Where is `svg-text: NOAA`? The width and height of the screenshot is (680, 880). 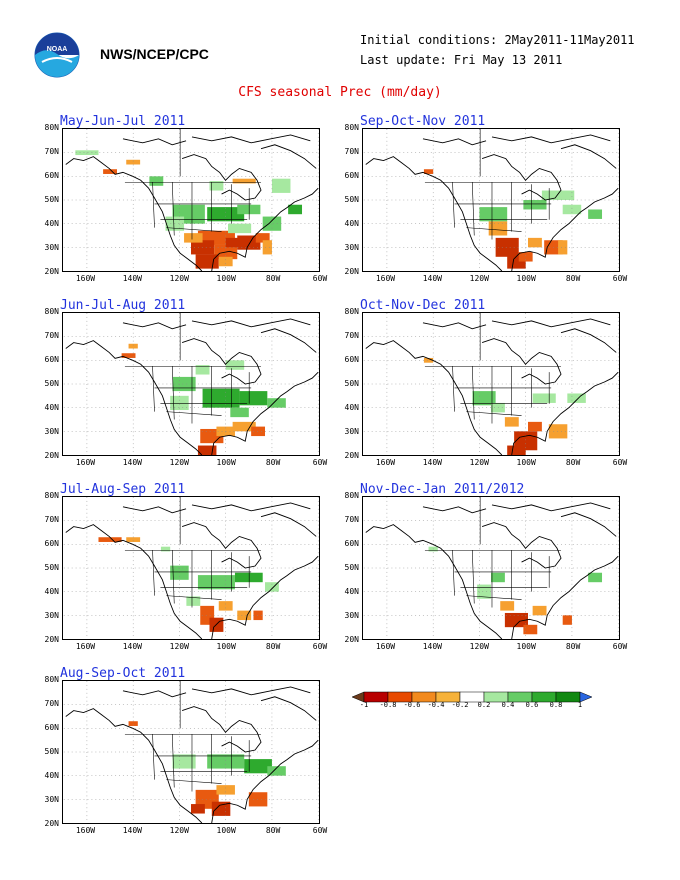 svg-text: NOAA is located at coordinates (57, 49).